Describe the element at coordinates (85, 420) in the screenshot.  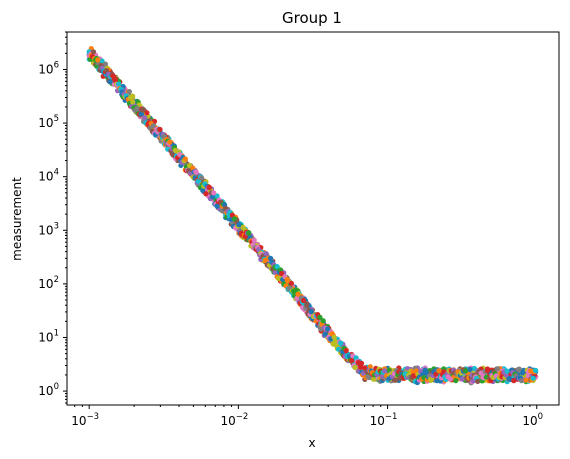
I see `x-tick-label: 10⁻³` at that location.